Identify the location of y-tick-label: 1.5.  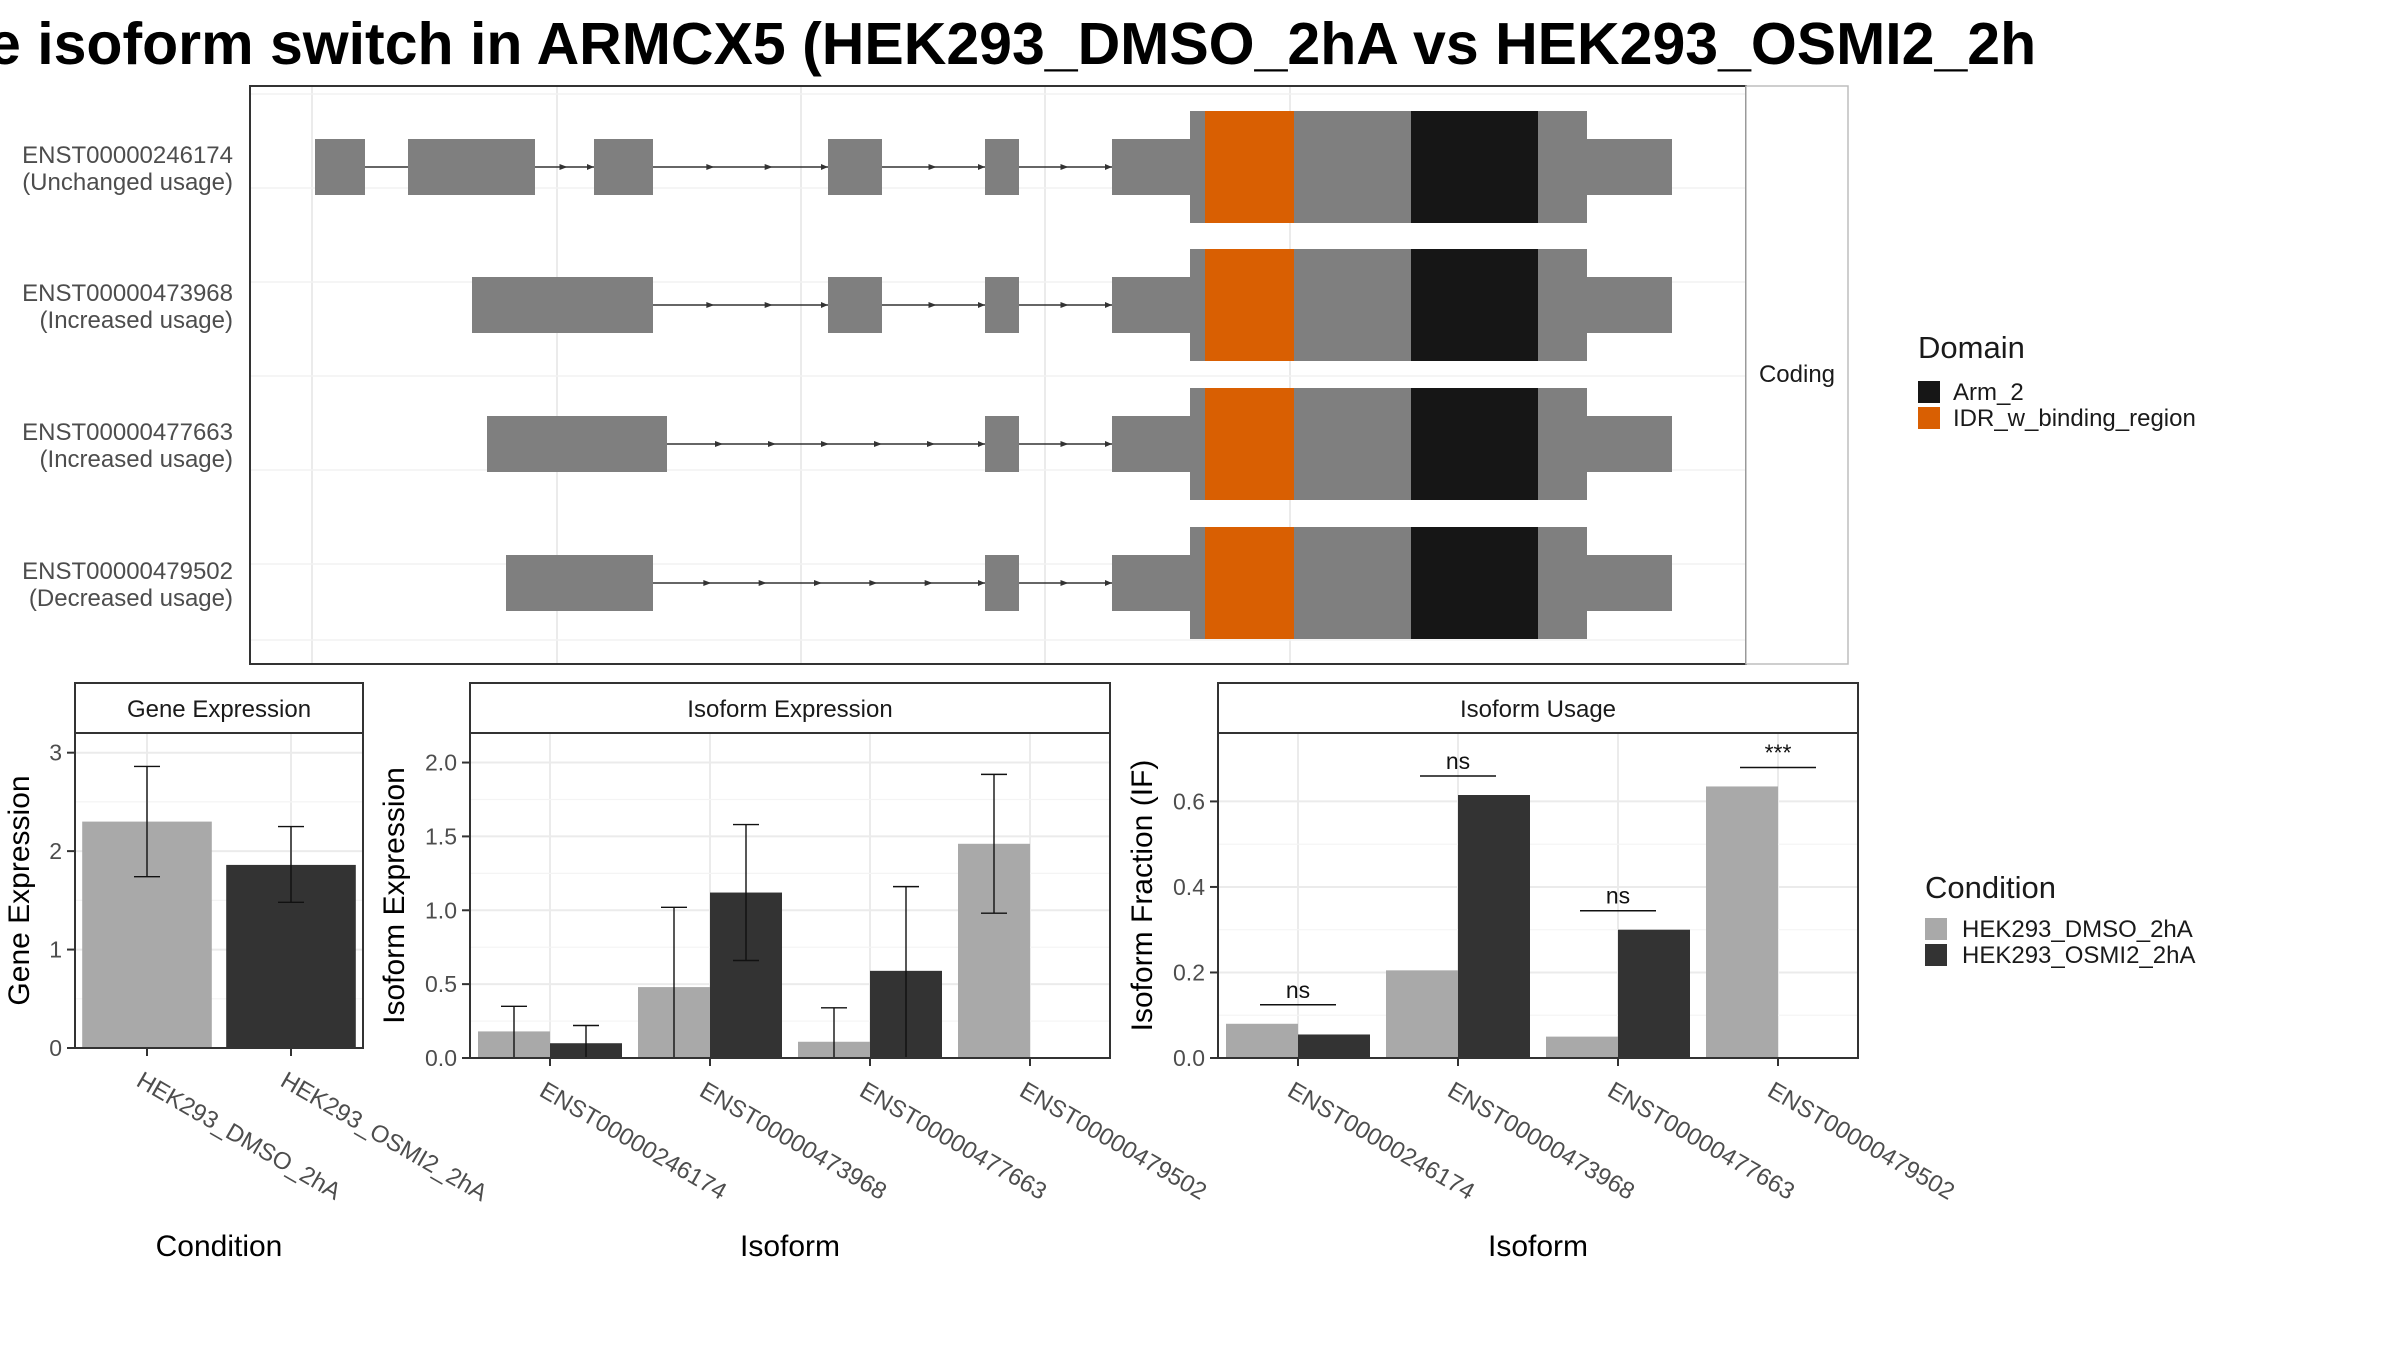
(441, 836).